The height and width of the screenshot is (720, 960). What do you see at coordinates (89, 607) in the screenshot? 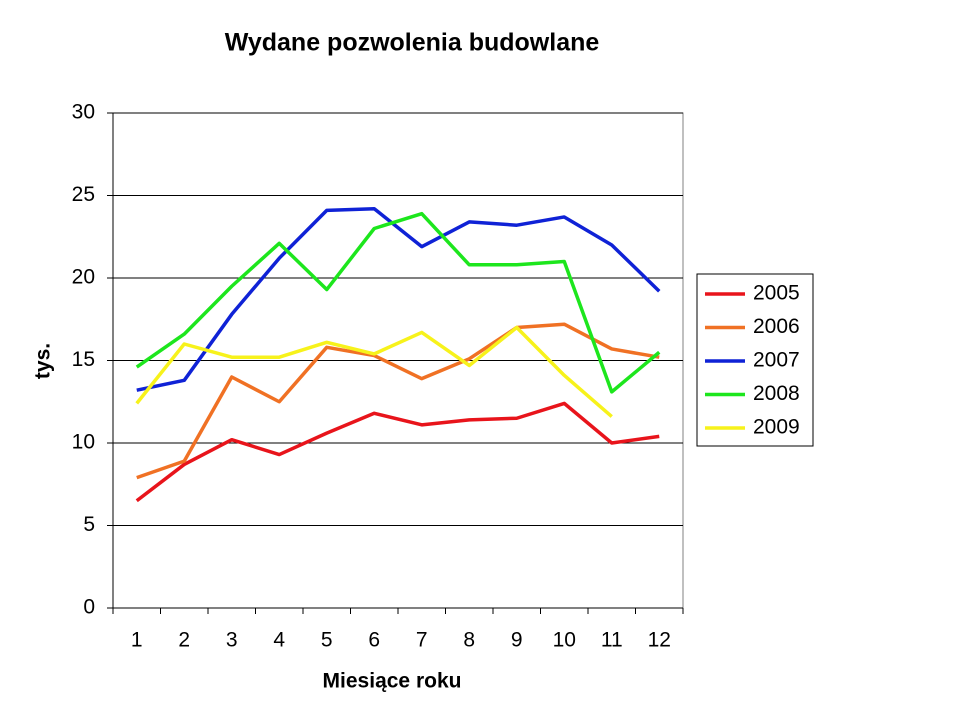
I see `y-tick-label: 0` at bounding box center [89, 607].